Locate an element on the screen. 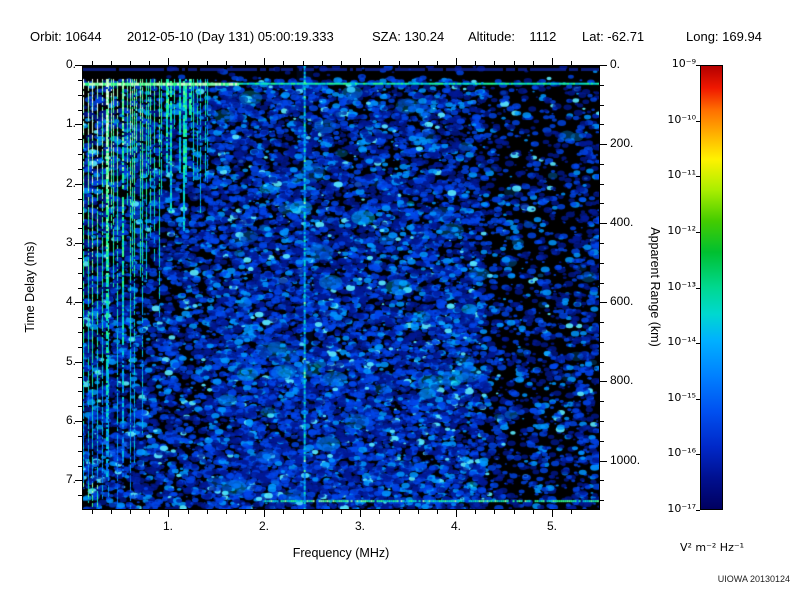 Image resolution: width=800 pixels, height=600 pixels. colorbar-tick-label: 10⁻¹⁵ is located at coordinates (681, 397).